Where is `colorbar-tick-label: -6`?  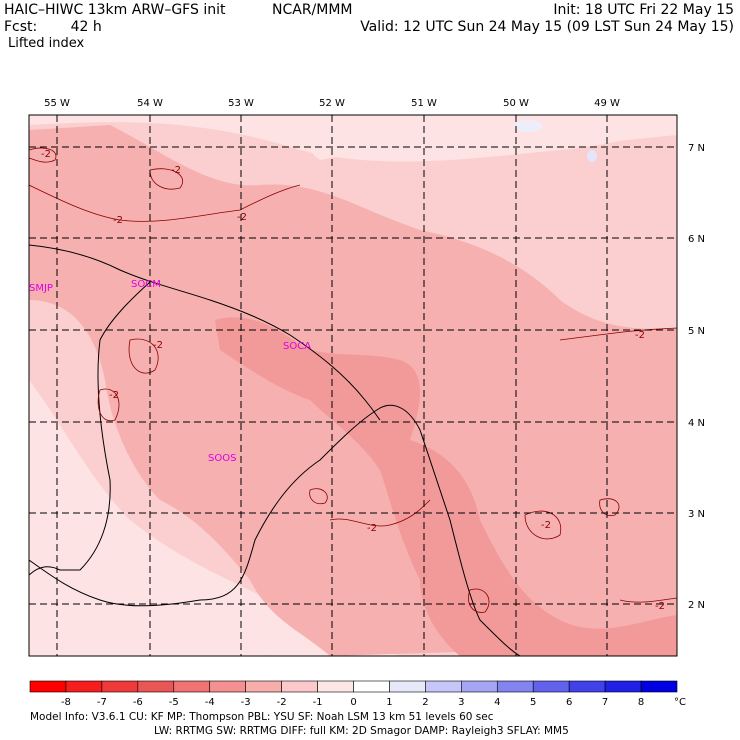
colorbar-tick-label: -6 is located at coordinates (138, 702).